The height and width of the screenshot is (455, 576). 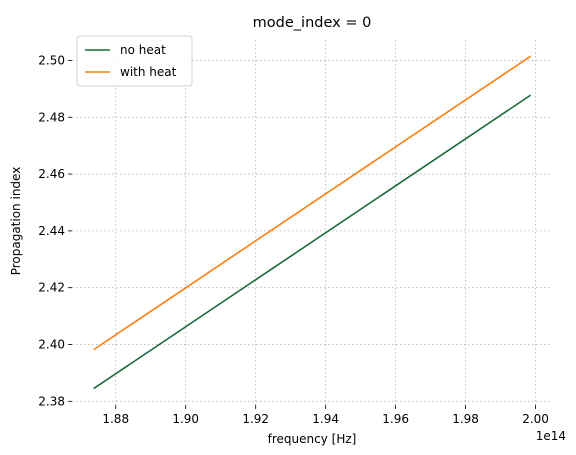 I want to click on x-tick-label: 1.98, so click(x=465, y=419).